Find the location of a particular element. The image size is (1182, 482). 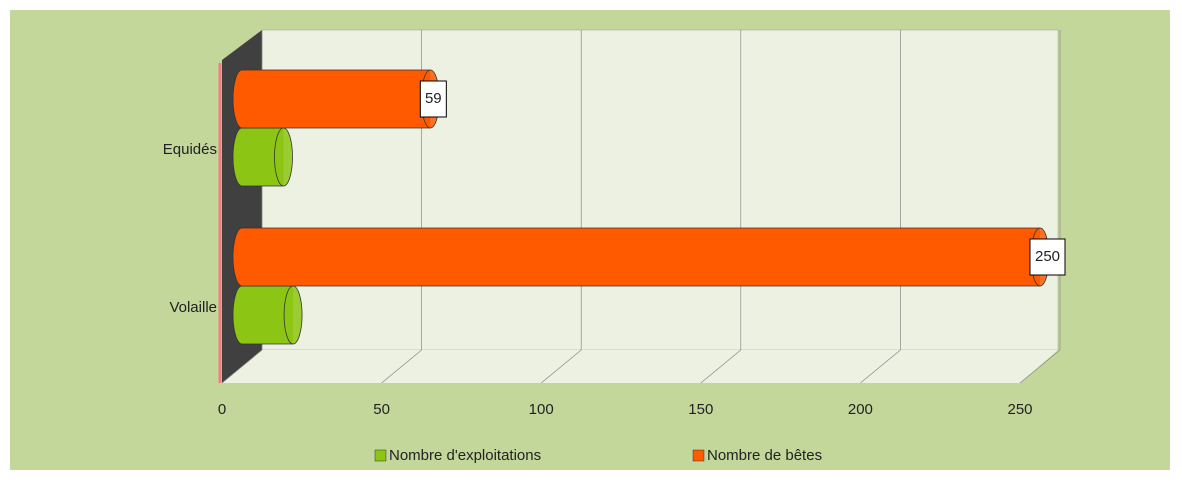

legend-label: Nombre de bêtes is located at coordinates (764, 455).